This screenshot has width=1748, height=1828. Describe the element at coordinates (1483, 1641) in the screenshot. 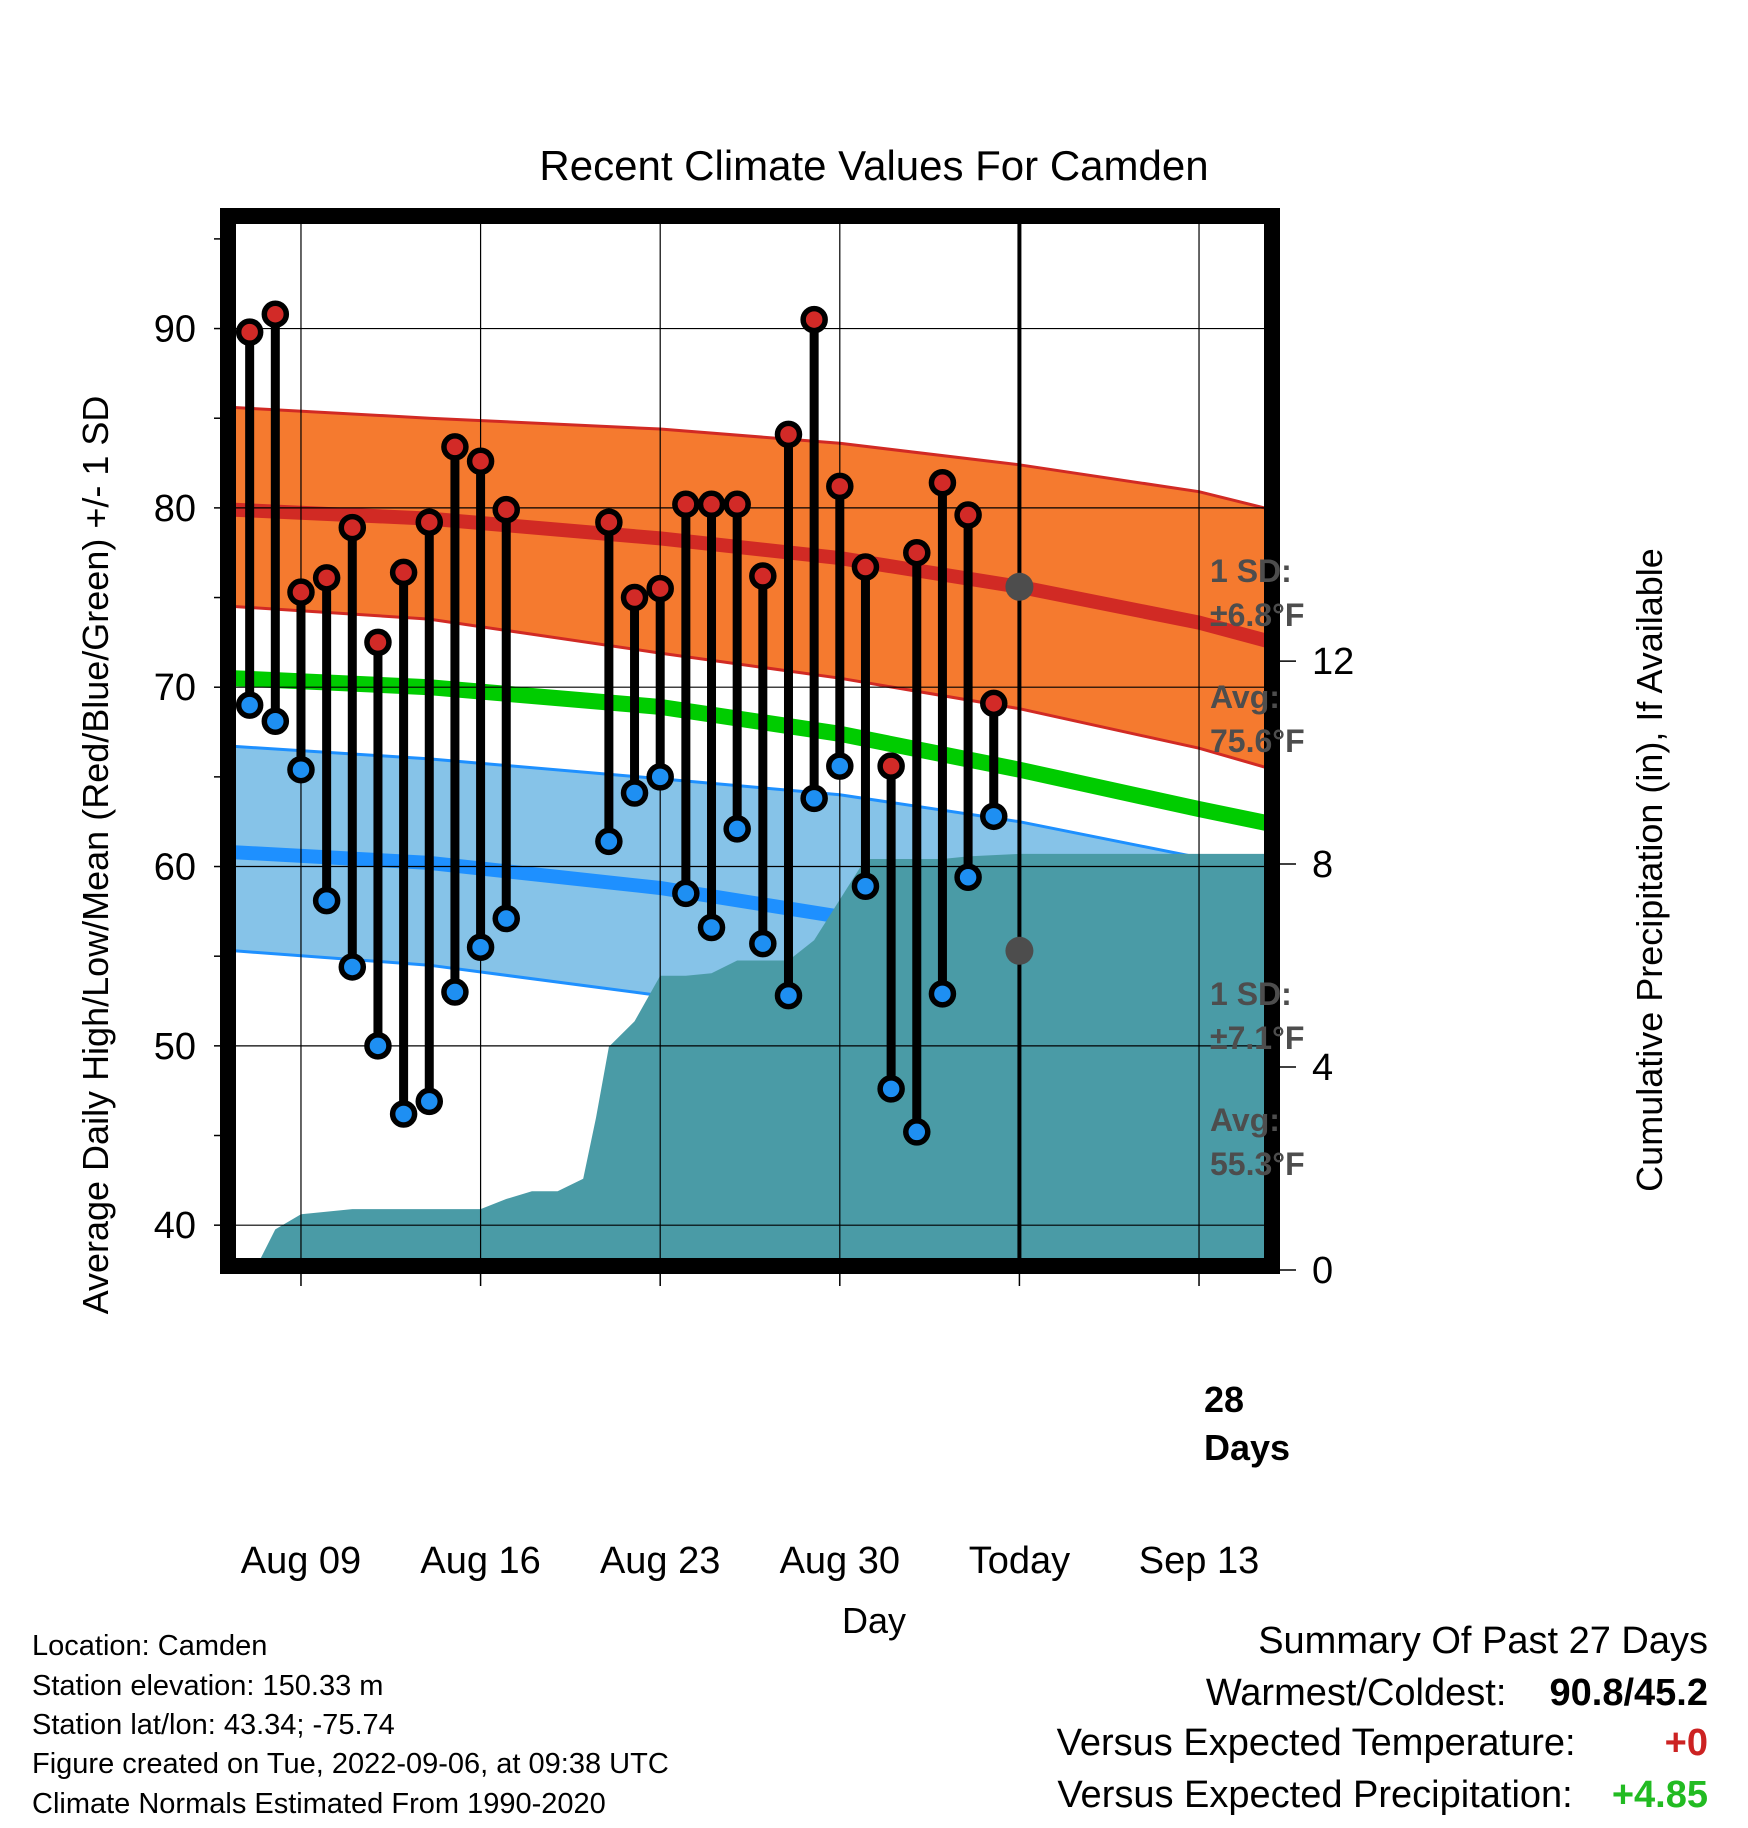

I see `summary-heading: Summary Of Past 27 Days` at that location.